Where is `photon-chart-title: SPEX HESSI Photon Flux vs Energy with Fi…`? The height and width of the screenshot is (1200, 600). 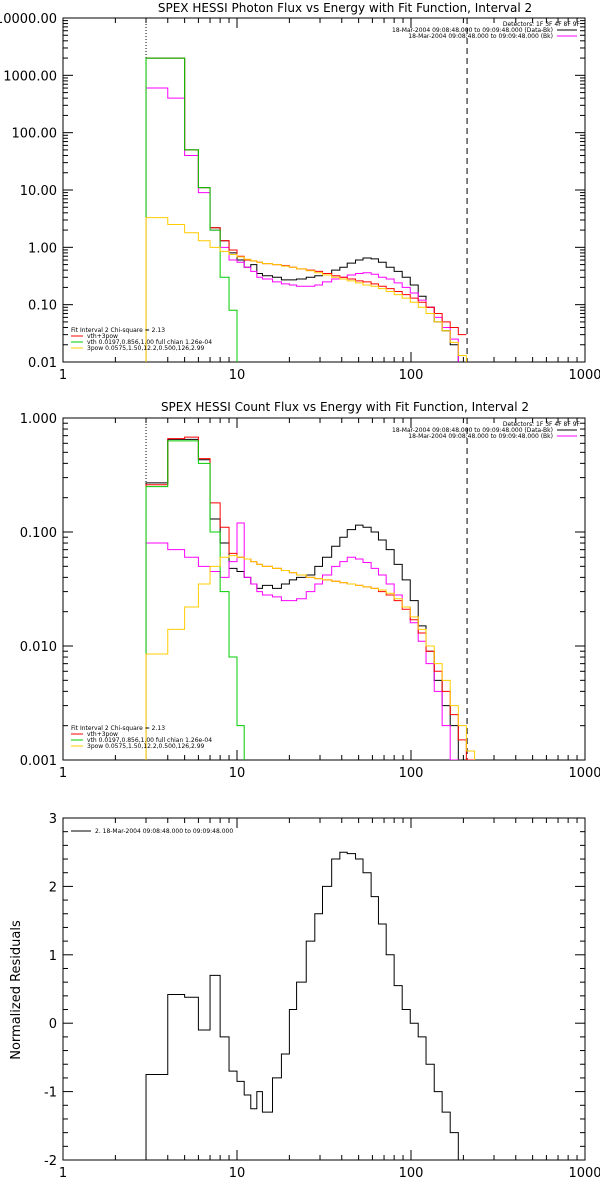
photon-chart-title: SPEX HESSI Photon Flux vs Energy with Fi… is located at coordinates (345, 8).